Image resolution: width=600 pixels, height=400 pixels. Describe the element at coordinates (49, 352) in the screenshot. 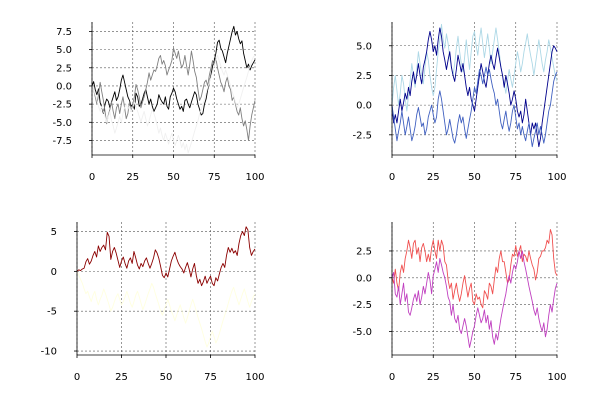

I see `y-tick-label: -10` at that location.